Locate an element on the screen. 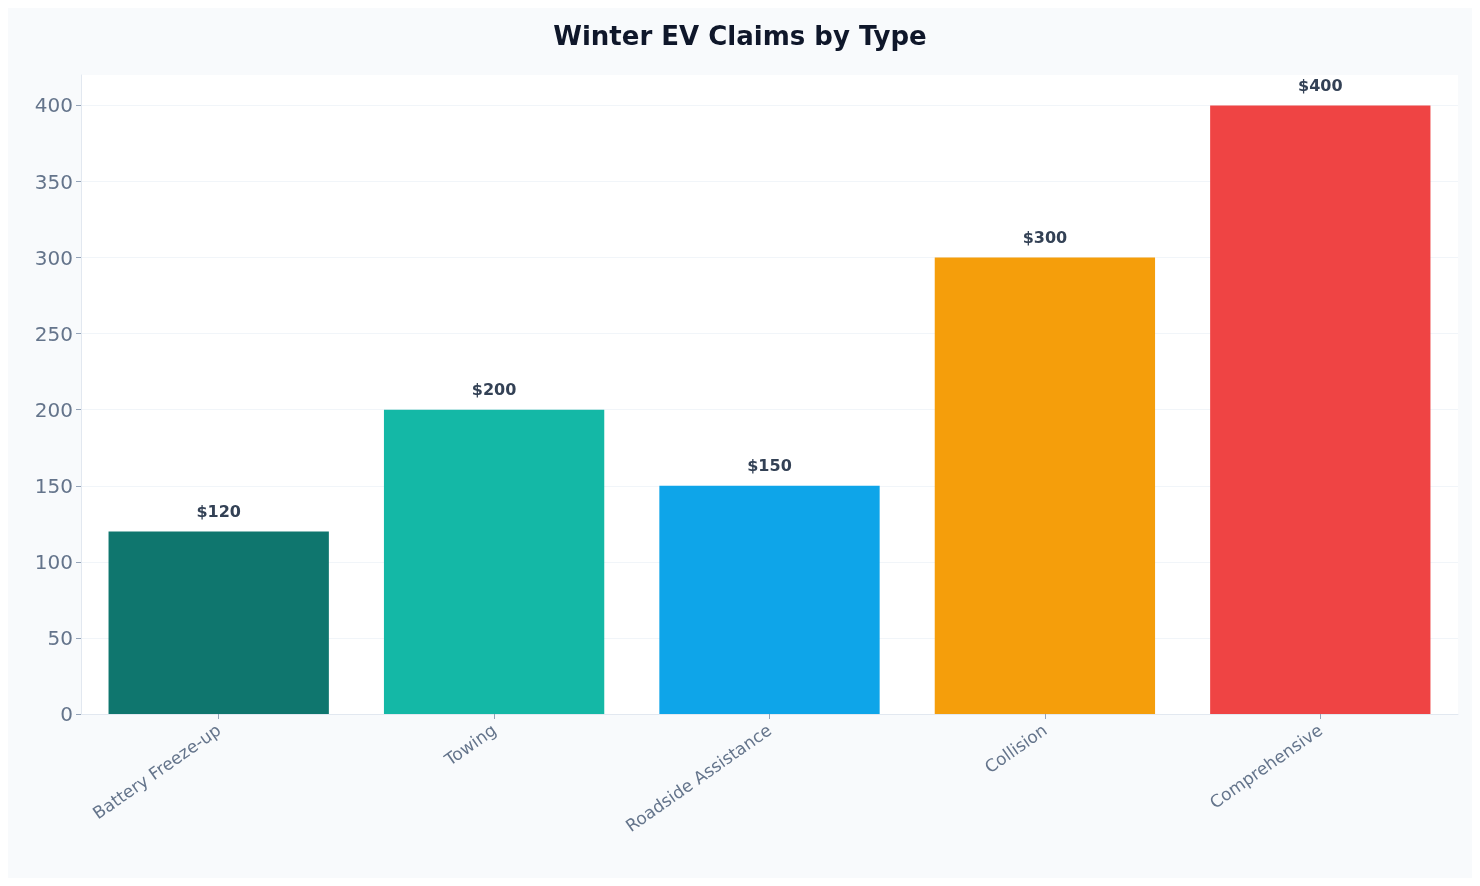 This screenshot has height=886, width=1480. chart-title: Winter EV Claims by Type is located at coordinates (740, 36).